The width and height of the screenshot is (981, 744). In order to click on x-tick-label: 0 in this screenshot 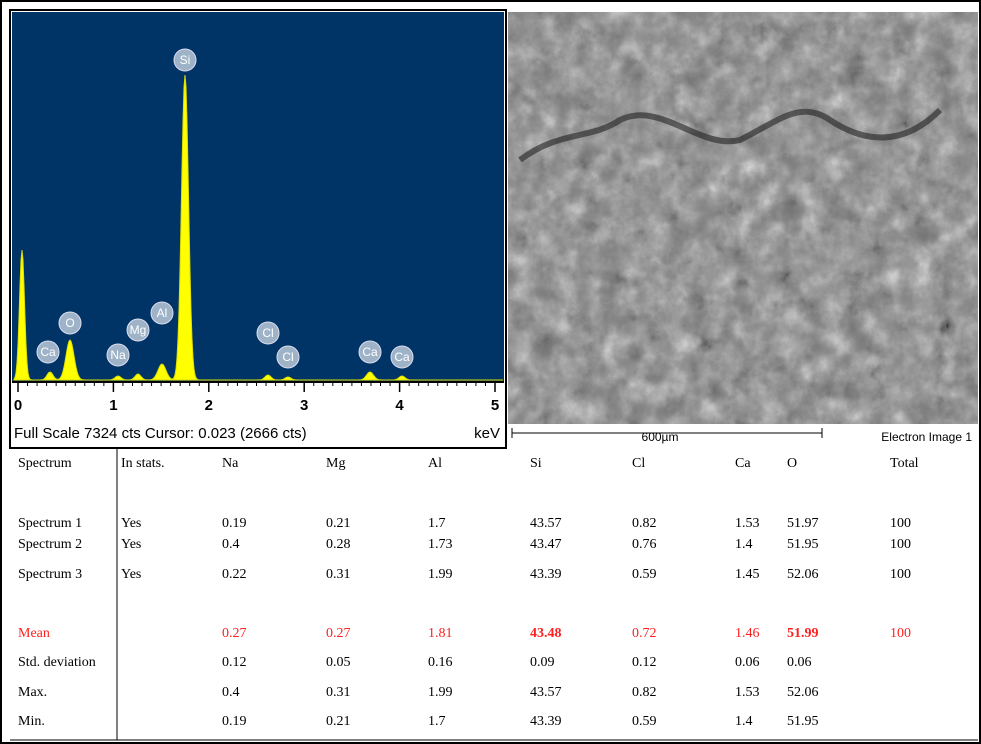, I will do `click(18, 405)`.